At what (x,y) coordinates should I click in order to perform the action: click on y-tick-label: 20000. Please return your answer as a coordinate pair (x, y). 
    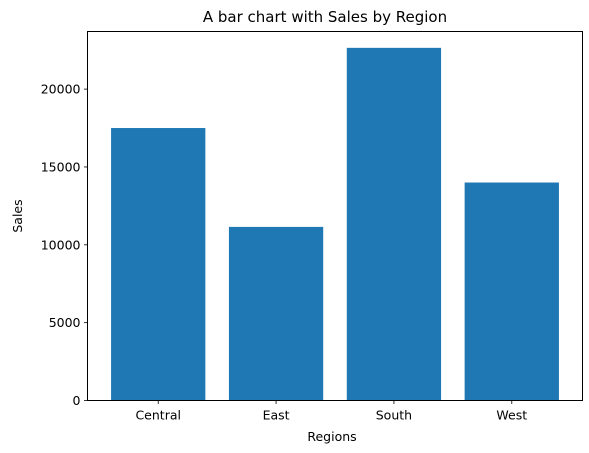
    Looking at the image, I should click on (61, 89).